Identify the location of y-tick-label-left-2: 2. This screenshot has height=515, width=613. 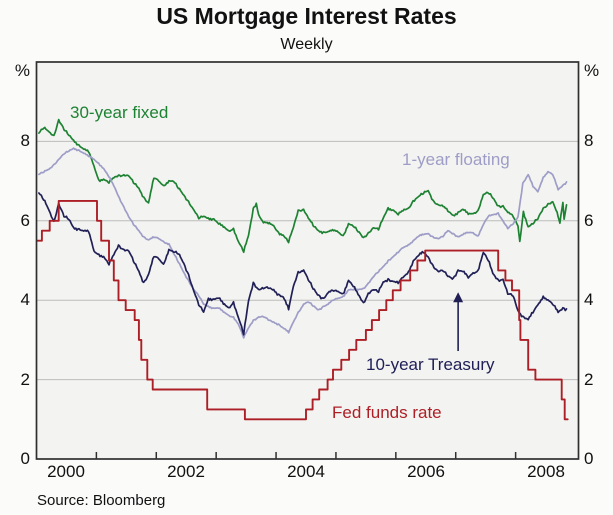
(25, 379).